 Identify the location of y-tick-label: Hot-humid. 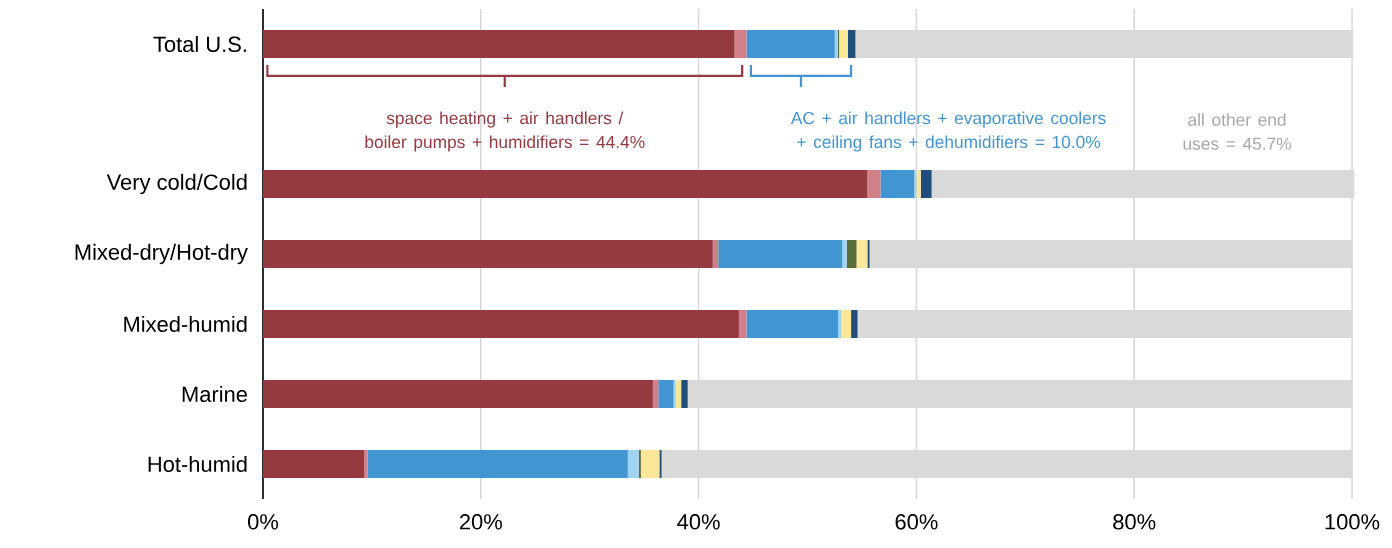
(197, 464).